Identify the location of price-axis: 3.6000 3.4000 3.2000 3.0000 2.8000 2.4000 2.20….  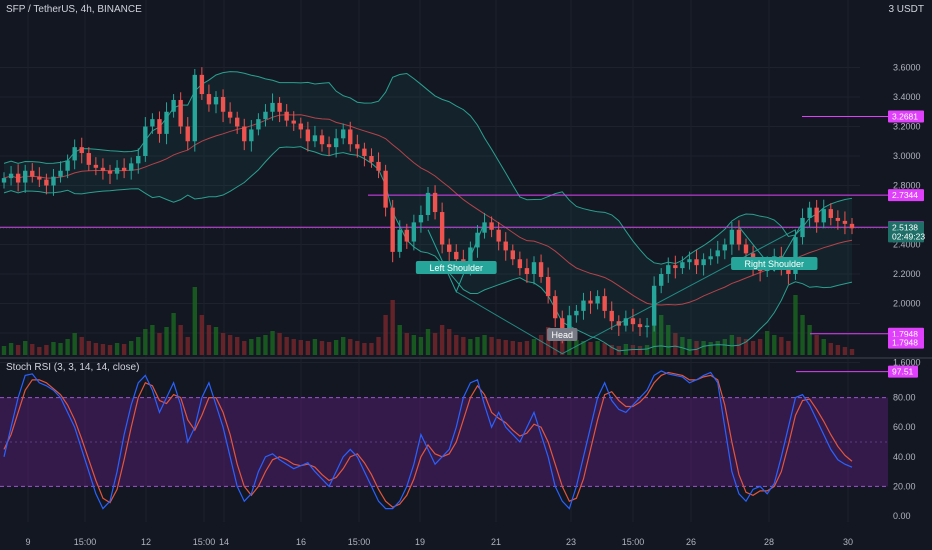
(906, 215).